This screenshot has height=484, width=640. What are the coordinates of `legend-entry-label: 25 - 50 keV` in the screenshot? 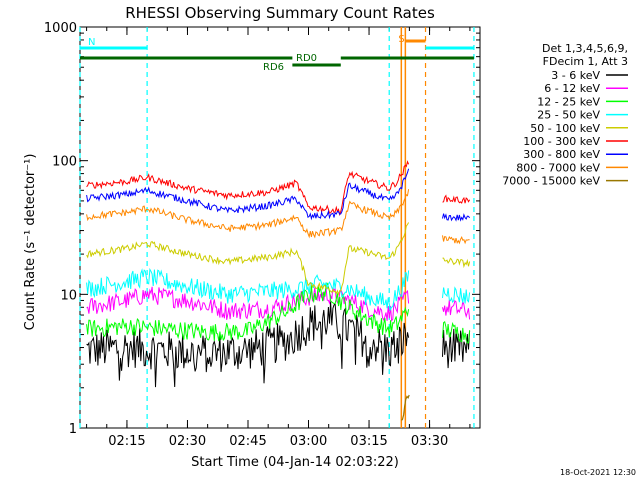 It's located at (568, 115).